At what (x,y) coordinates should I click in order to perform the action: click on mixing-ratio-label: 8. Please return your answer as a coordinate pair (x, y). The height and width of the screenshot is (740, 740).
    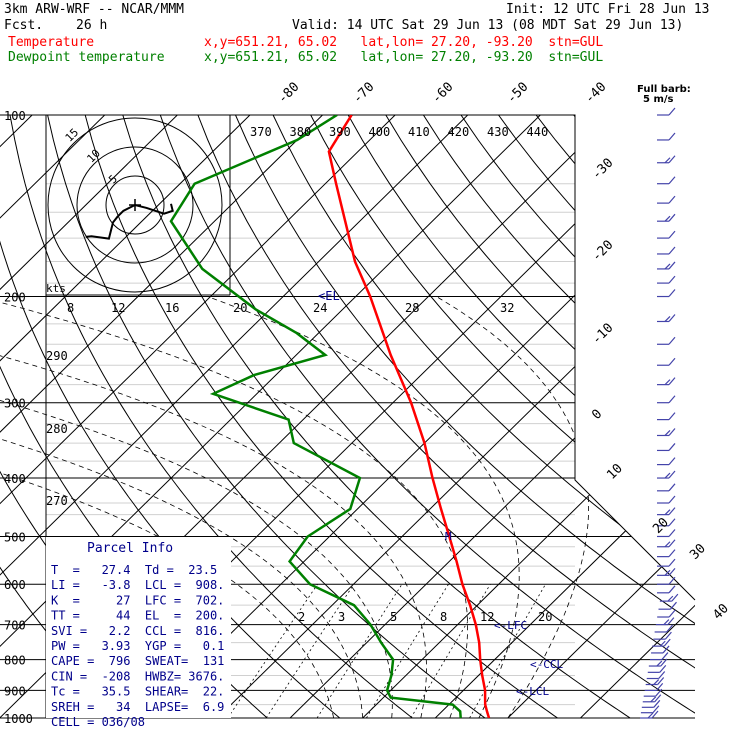
    Looking at the image, I should click on (70, 308).